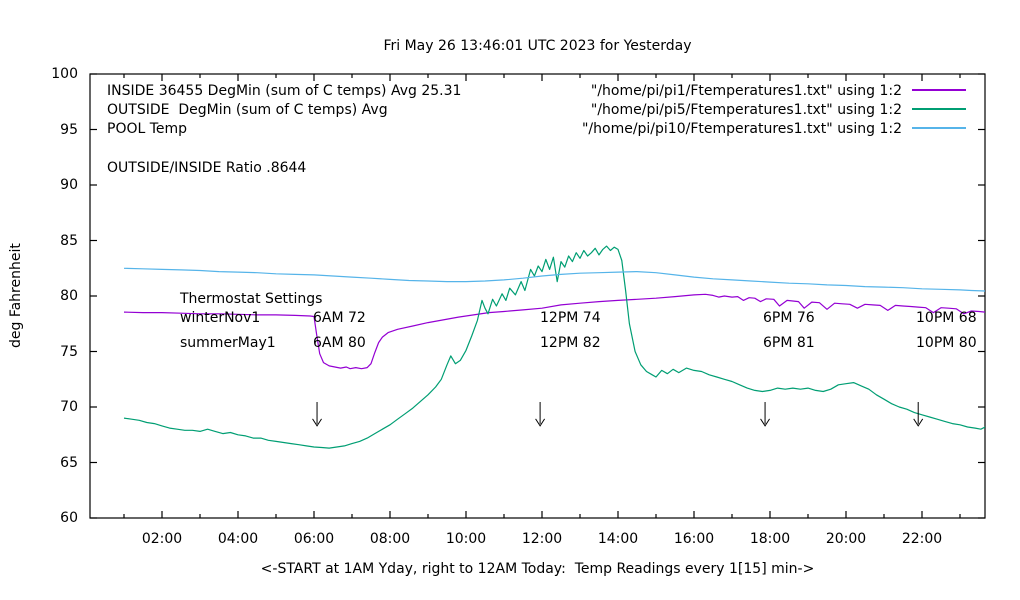  Describe the element at coordinates (554, 331) in the screenshot. I see `series-line-inside` at that location.